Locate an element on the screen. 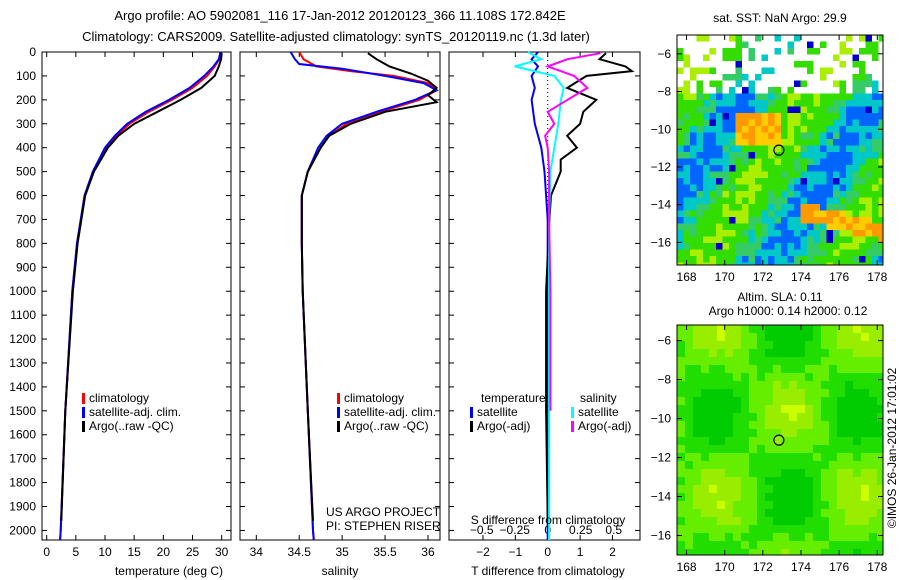 This screenshot has height=580, width=900. s-tick-label: −0.25 is located at coordinates (515, 530).